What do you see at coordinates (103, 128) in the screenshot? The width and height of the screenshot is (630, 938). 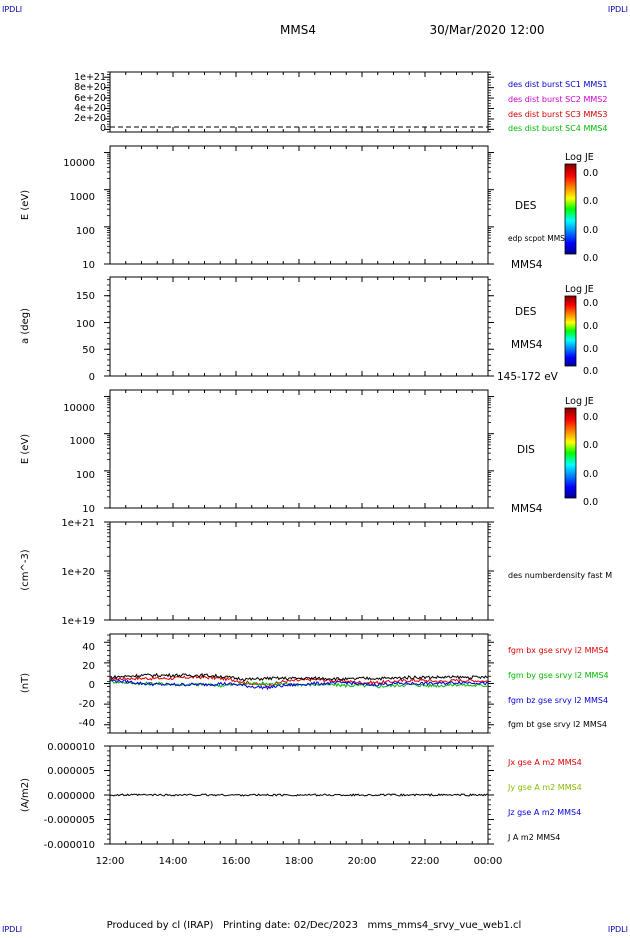 I see `panel-1-tick-label: 0` at bounding box center [103, 128].